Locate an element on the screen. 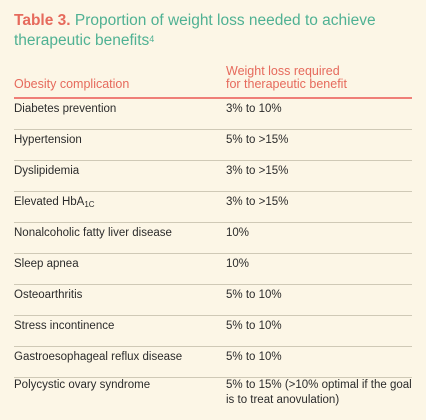  header-weight-loss-line1: Weight loss required is located at coordinates (283, 71).